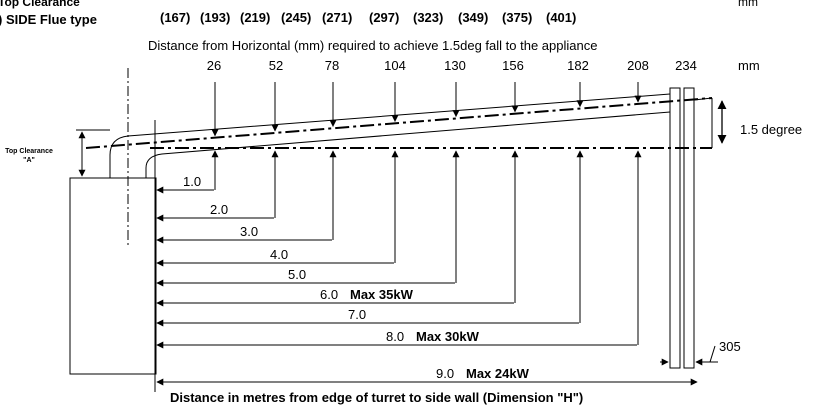  Describe the element at coordinates (296, 17) in the screenshot. I see `bracket-value: (245)` at that location.